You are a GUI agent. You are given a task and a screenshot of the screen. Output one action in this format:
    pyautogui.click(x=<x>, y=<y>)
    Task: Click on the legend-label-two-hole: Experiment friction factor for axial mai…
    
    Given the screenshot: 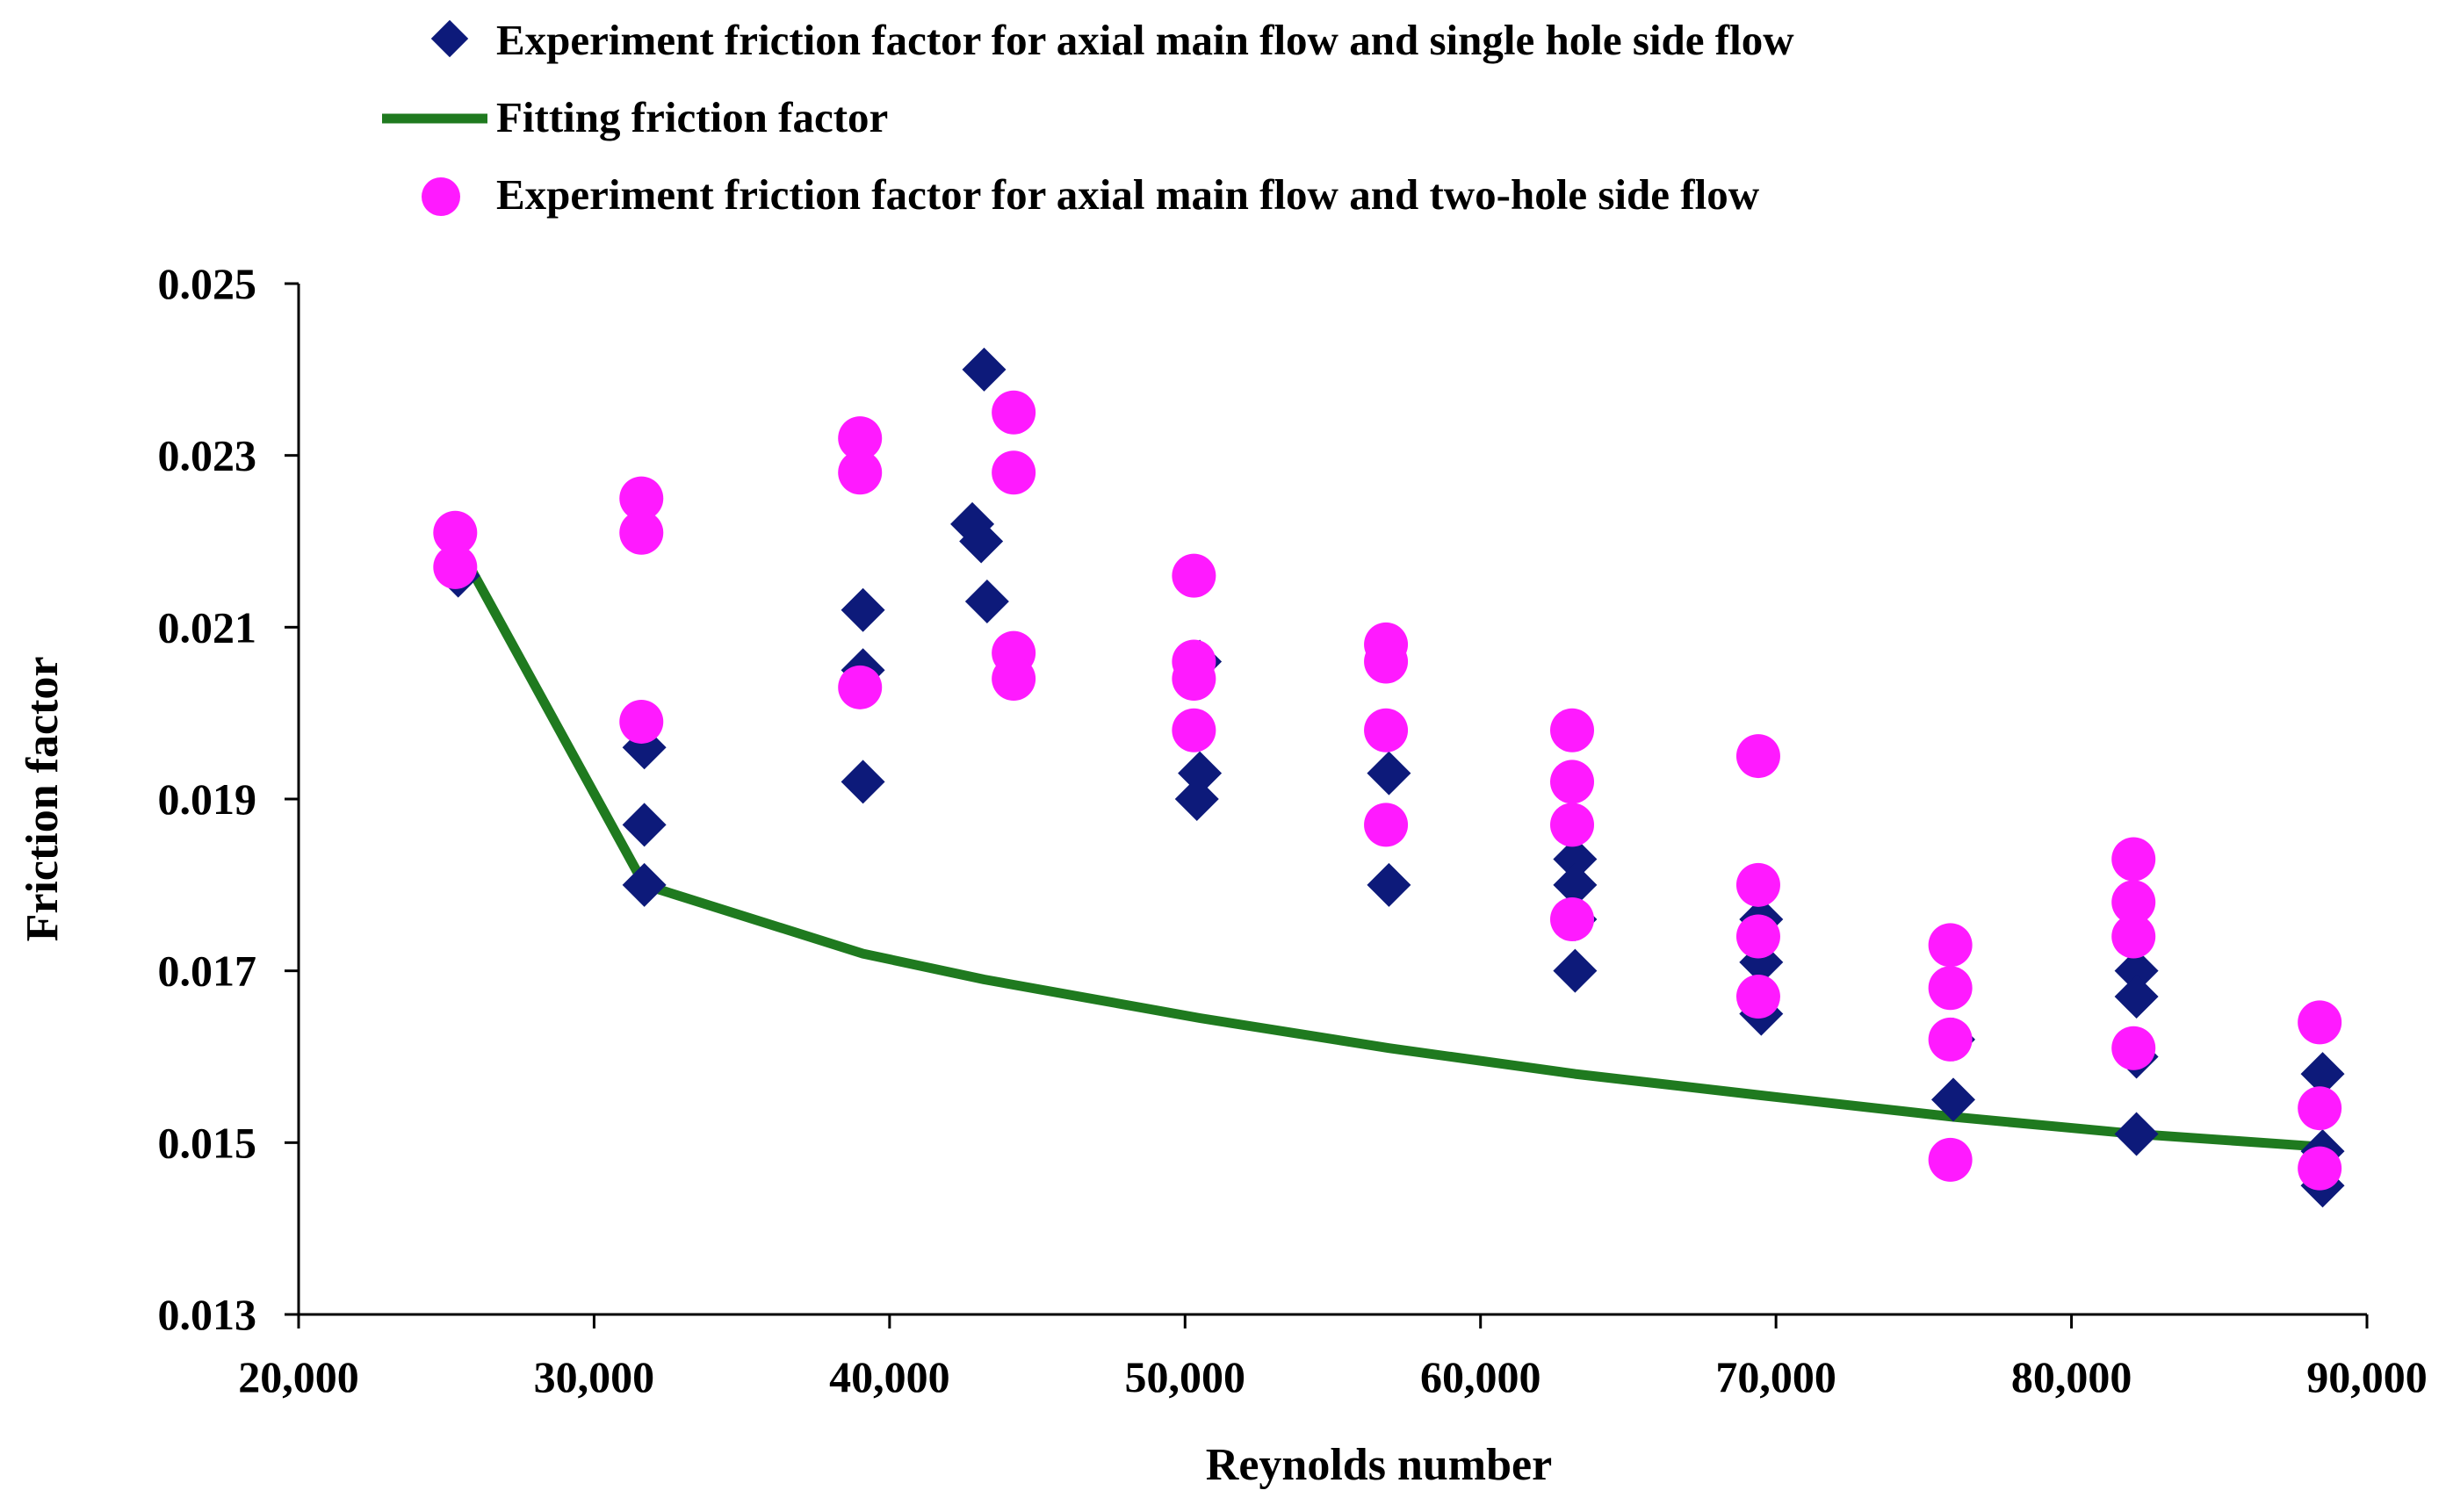 What is the action you would take?
    pyautogui.click(x=1128, y=194)
    